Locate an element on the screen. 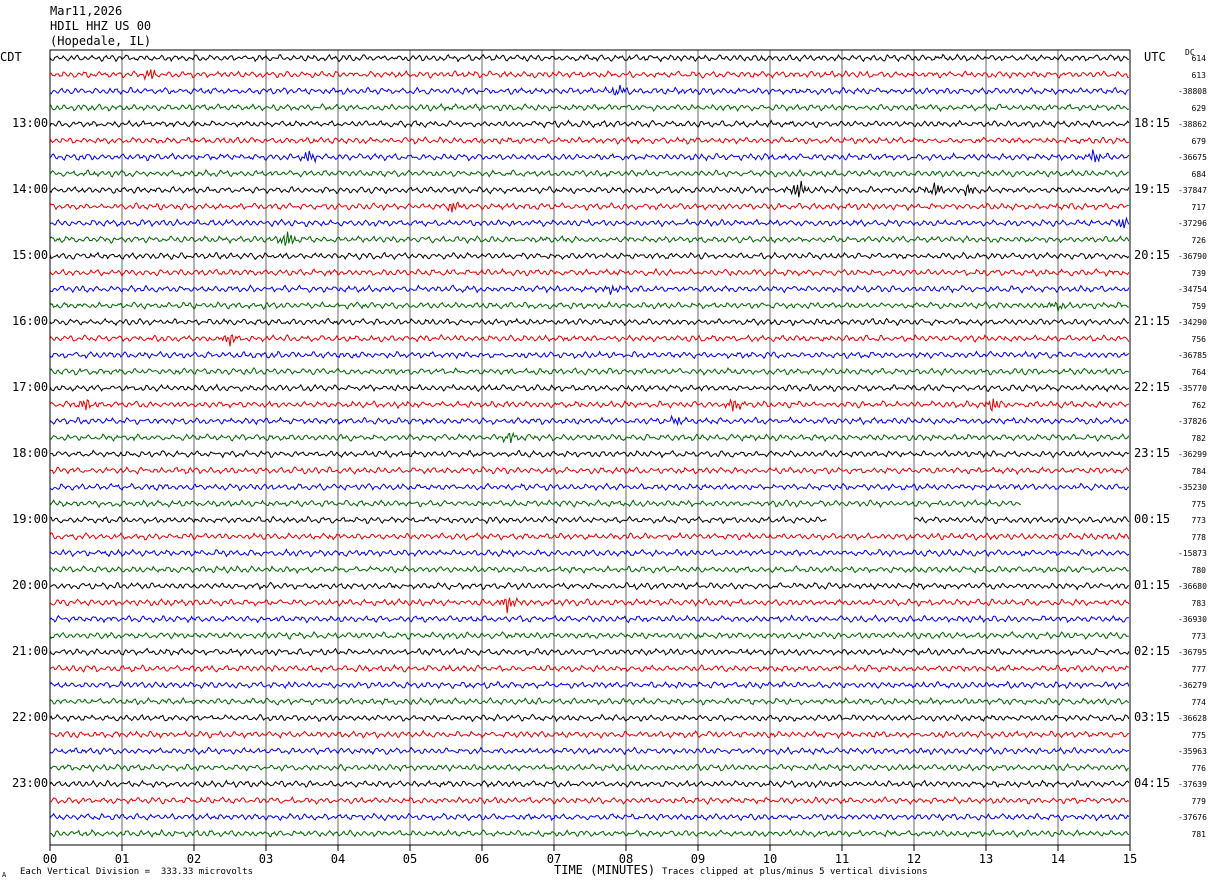 The image size is (1210, 886). left-hour-label: 16:00 is located at coordinates (30, 321).